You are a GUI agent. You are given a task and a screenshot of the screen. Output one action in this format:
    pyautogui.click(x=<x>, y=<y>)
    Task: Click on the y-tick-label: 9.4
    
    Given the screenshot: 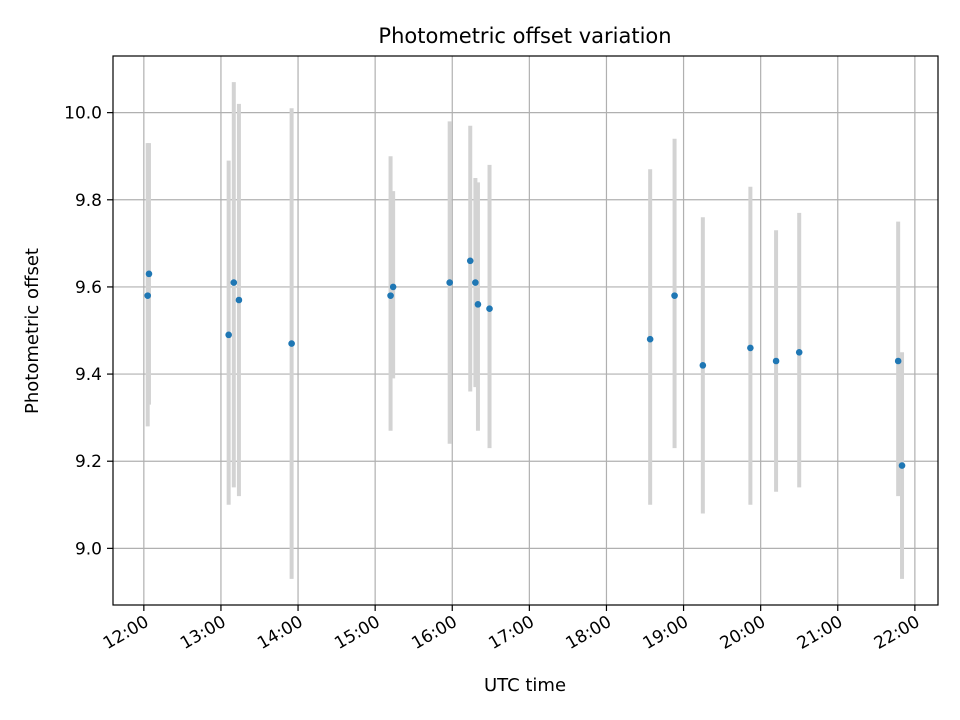 What is the action you would take?
    pyautogui.click(x=88, y=375)
    